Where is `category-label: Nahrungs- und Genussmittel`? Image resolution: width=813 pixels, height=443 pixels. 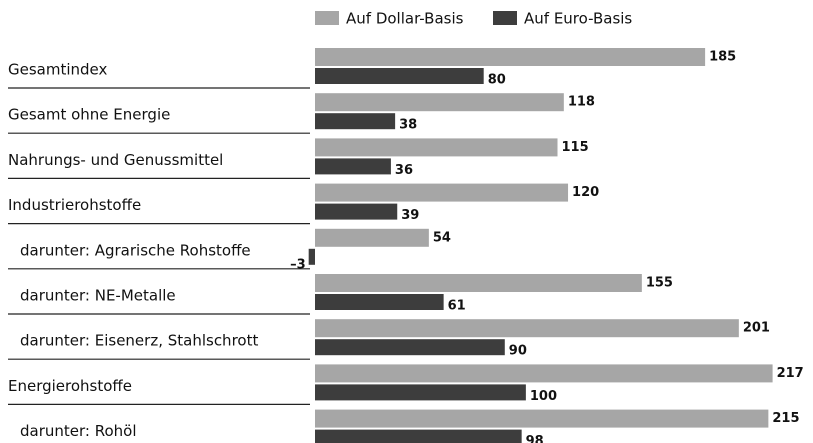
category-label: Nahrungs- und Genussmittel is located at coordinates (115, 160).